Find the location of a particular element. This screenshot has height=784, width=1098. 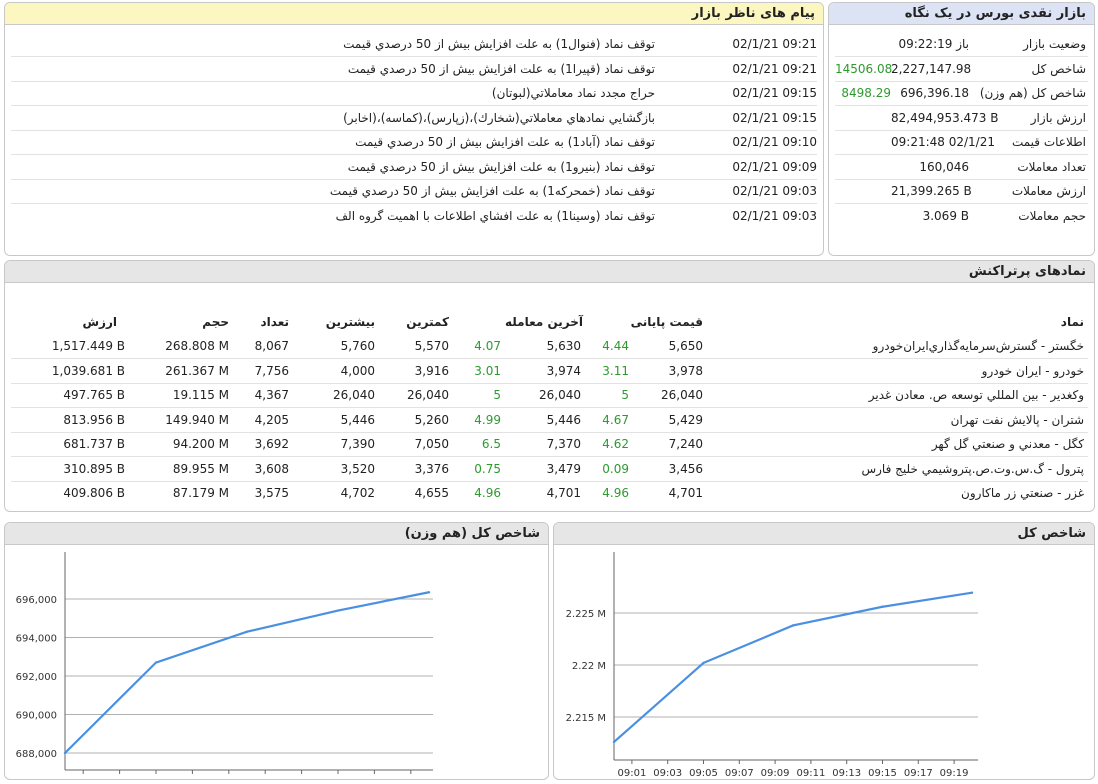

cell-value: 813.956 B is located at coordinates (94, 419).